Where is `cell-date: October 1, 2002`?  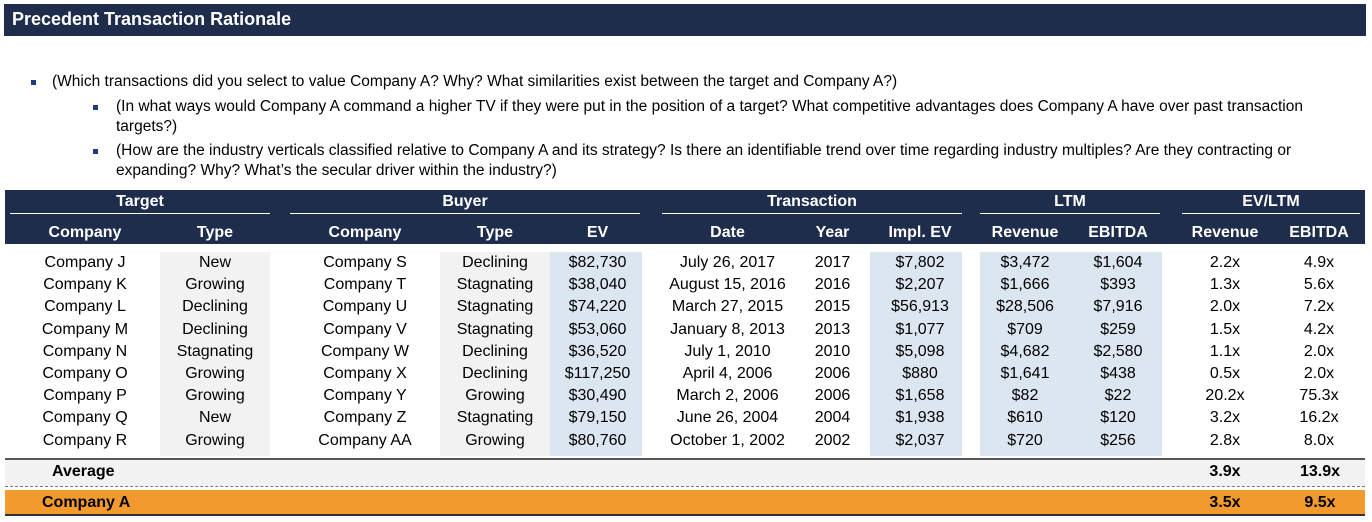 cell-date: October 1, 2002 is located at coordinates (727, 440).